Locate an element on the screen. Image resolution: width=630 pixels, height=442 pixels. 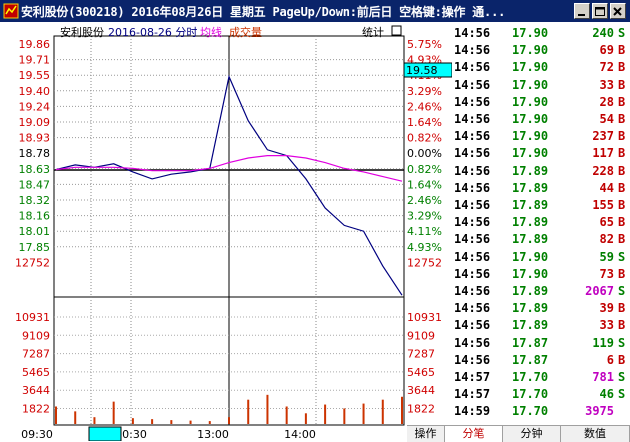
tab-operate: 操作 is located at coordinates (426, 434).